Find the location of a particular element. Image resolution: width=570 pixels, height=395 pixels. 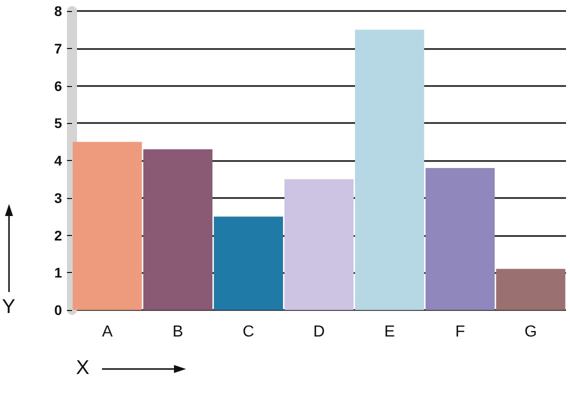

x-tick-label: A is located at coordinates (107, 332).